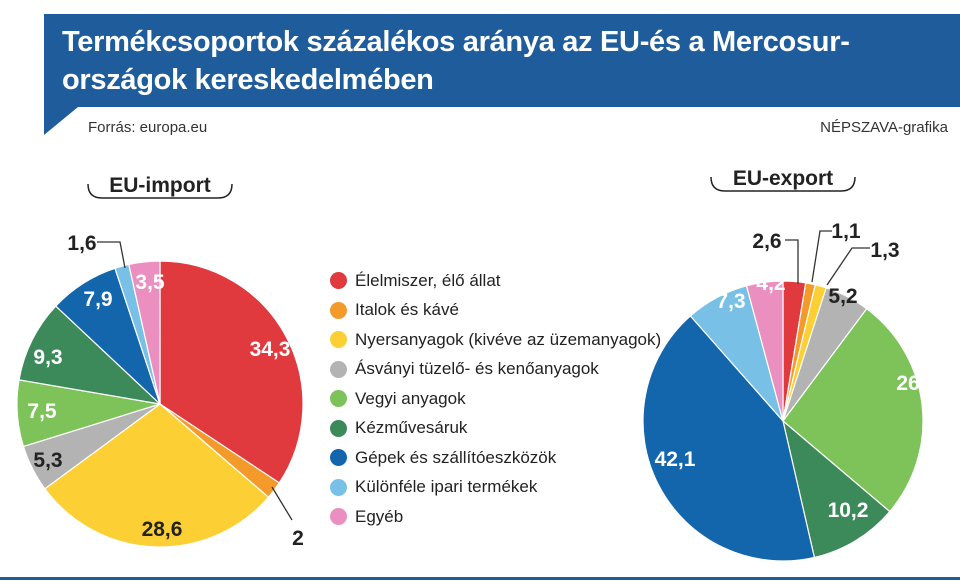  I want to click on value-label: 3,5, so click(150, 282).